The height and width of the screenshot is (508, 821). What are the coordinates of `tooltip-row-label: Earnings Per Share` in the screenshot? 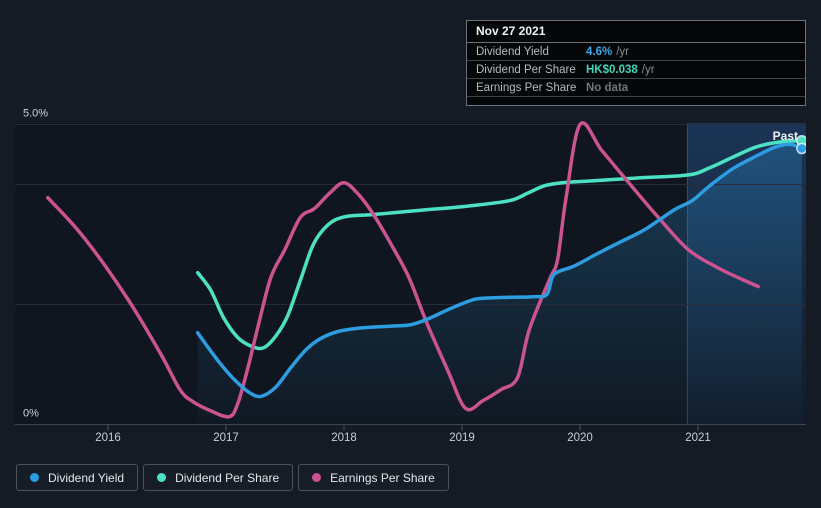 It's located at (526, 87).